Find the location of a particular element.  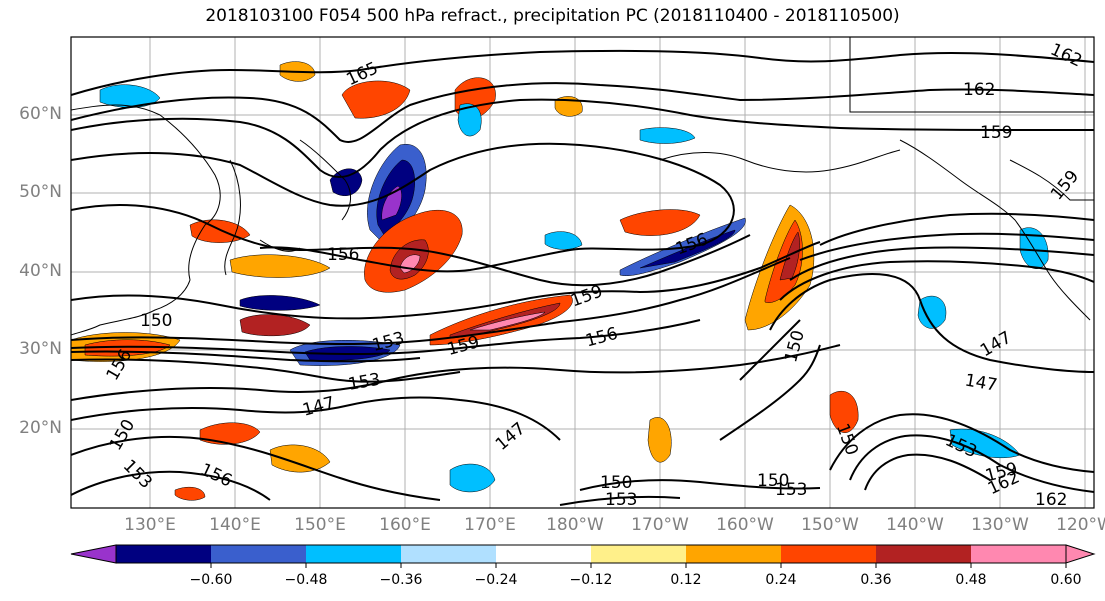

lon-label-150w: 150°W is located at coordinates (830, 525).